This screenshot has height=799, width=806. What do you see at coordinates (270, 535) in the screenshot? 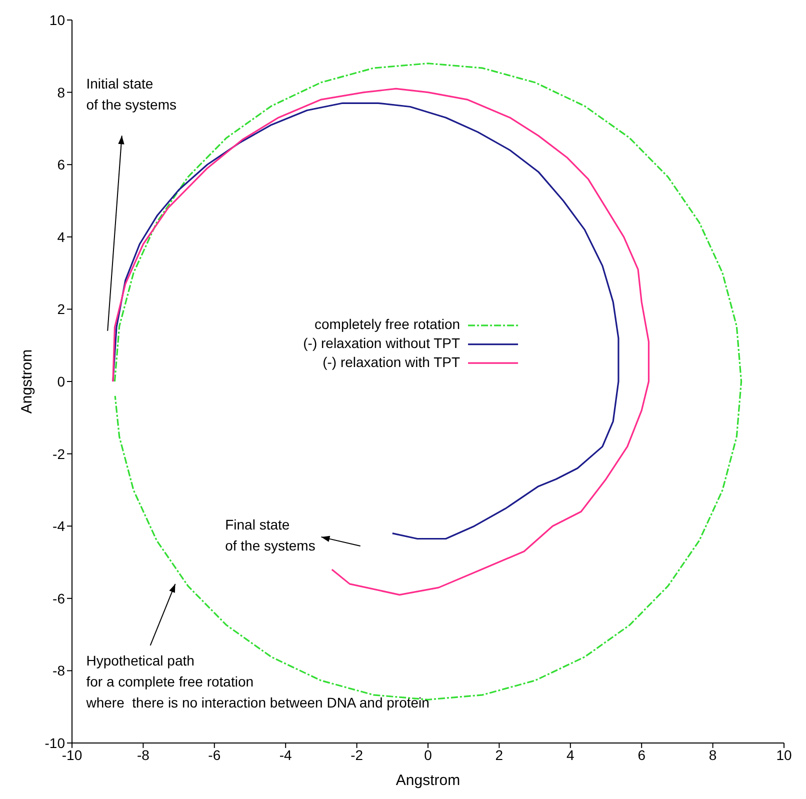
I see `annotation: Final state of the systems` at bounding box center [270, 535].